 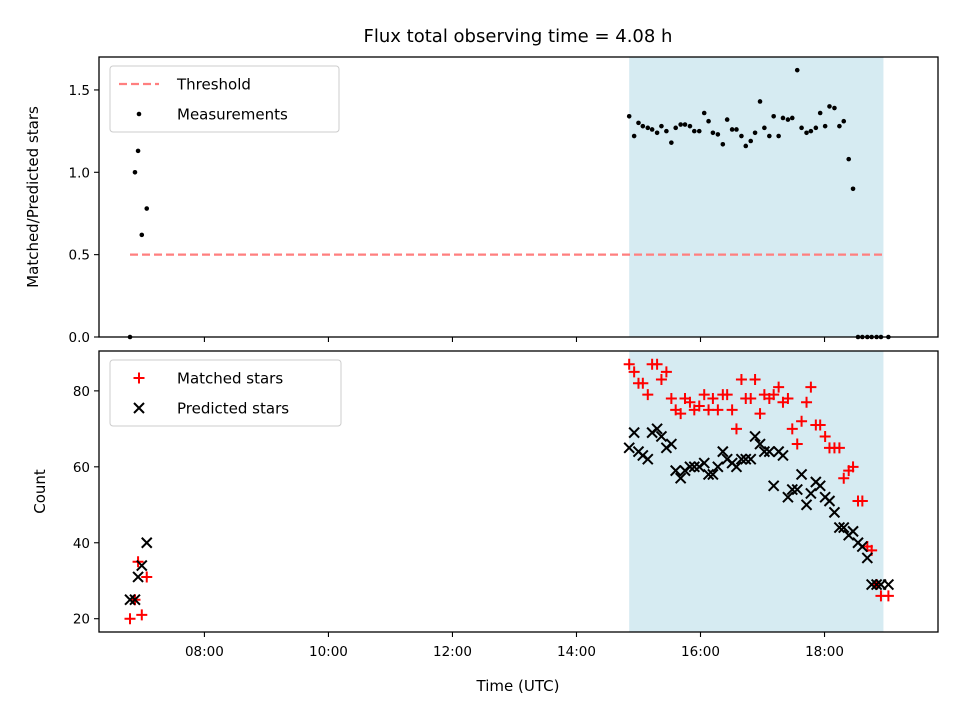 What do you see at coordinates (79, 173) in the screenshot?
I see `ratio-panel-y-tick-label-1-0: 1.0` at bounding box center [79, 173].